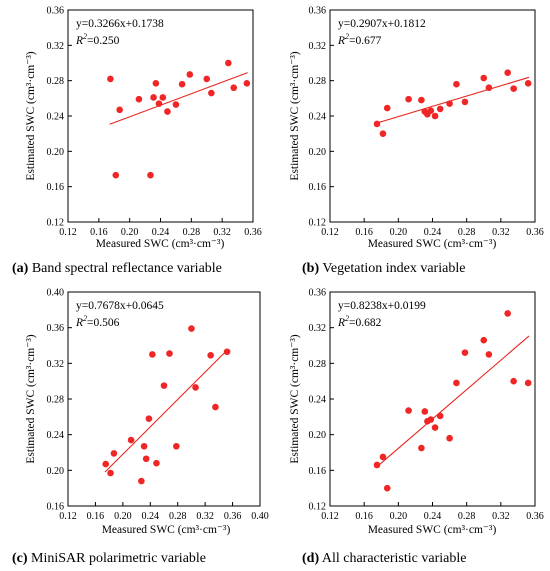  What do you see at coordinates (117, 268) in the screenshot?
I see `panel-caption: (a) Band spectral reflectance variable` at bounding box center [117, 268].